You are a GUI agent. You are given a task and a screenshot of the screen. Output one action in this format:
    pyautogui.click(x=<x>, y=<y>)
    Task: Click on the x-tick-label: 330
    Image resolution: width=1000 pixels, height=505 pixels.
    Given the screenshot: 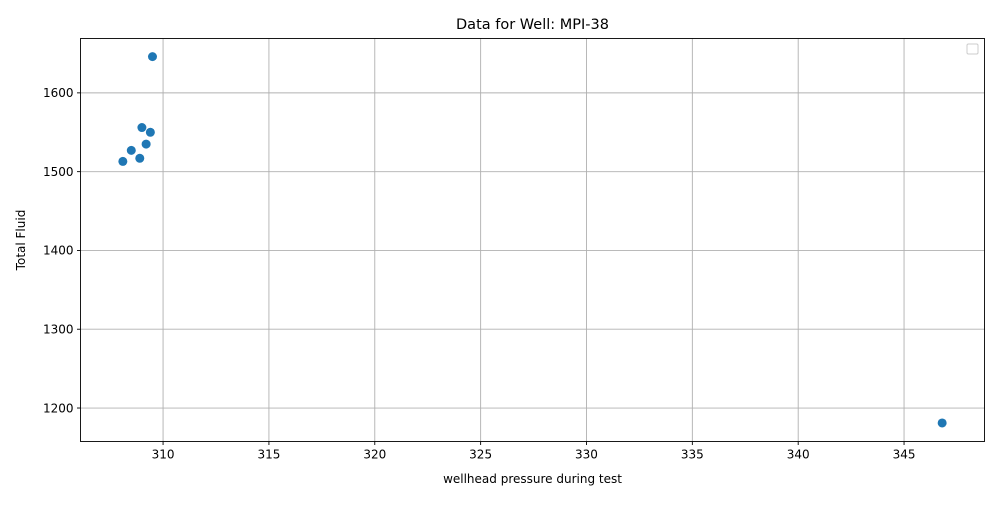 What is the action you would take?
    pyautogui.click(x=586, y=455)
    